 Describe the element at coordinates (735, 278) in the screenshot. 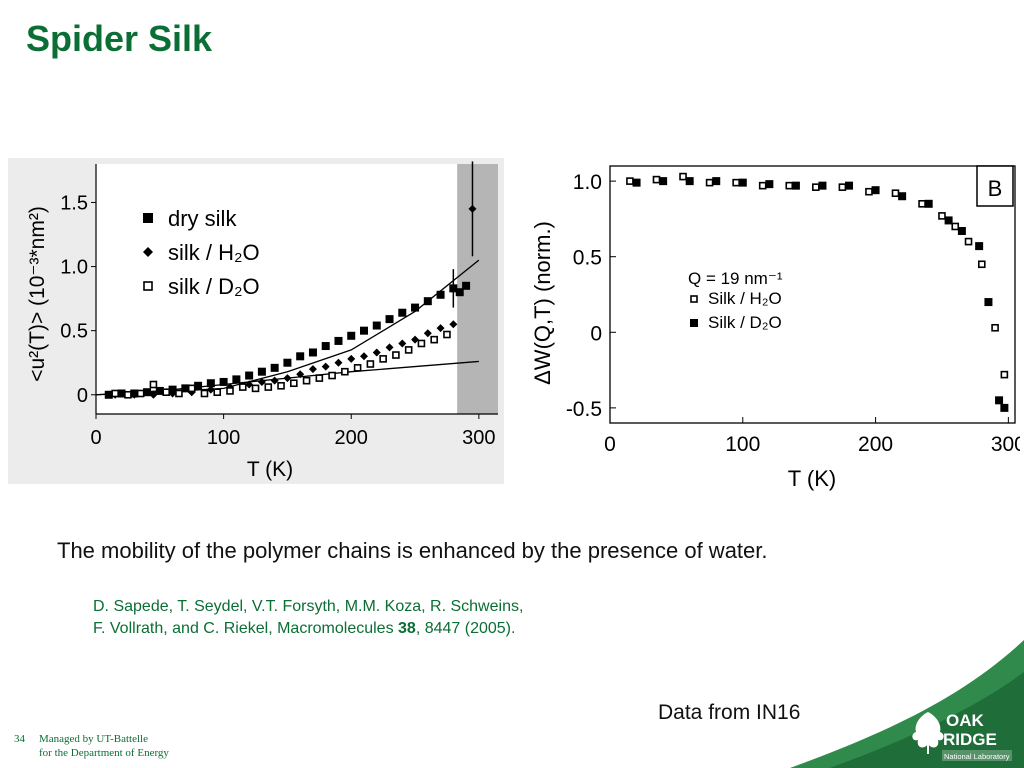

I see `legend-title: Q = 19 nm⁻¹` at that location.